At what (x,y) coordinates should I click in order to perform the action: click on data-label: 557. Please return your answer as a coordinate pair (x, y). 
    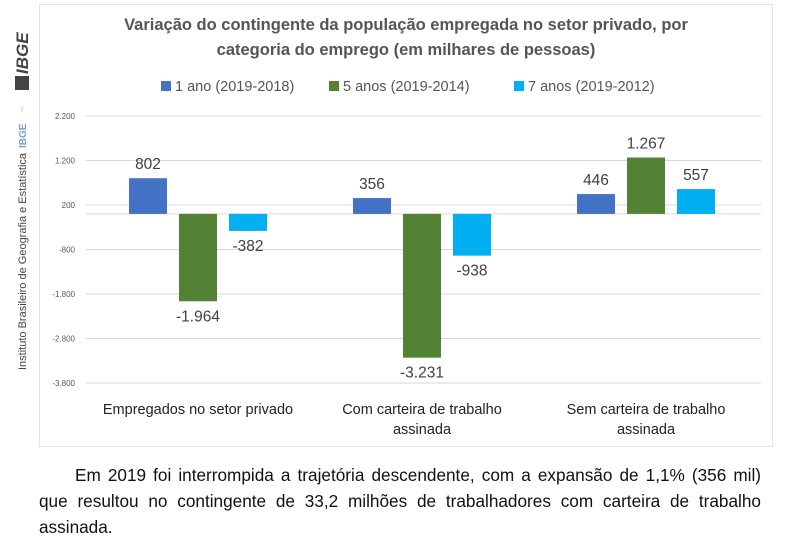
    Looking at the image, I should click on (696, 175).